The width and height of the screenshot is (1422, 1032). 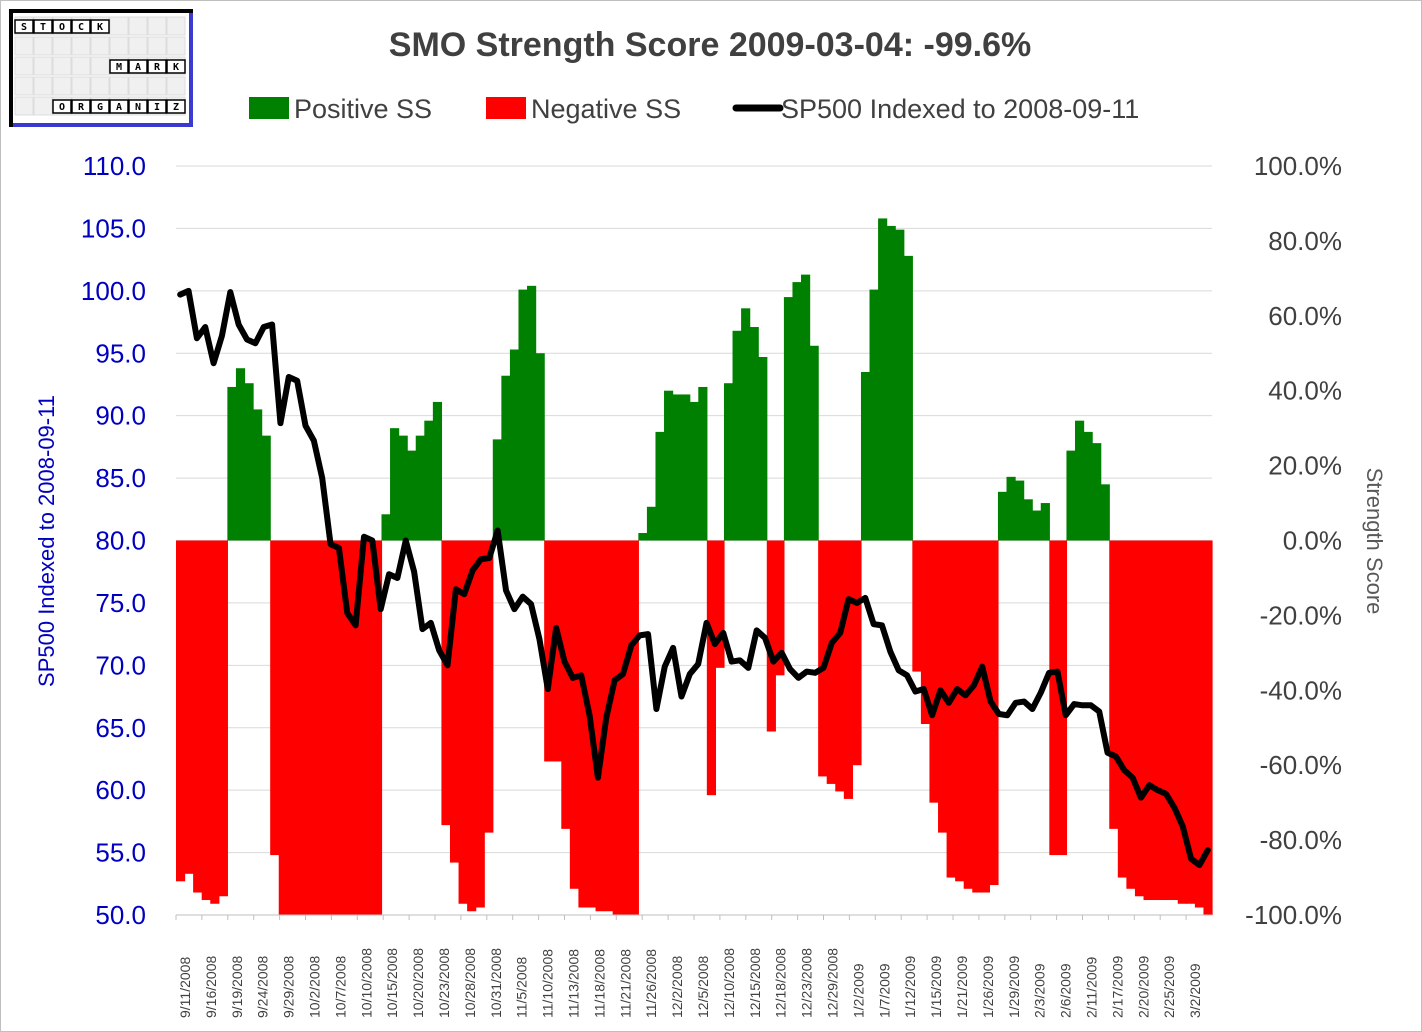 I want to click on y-tick-right: 60.0%, so click(x=1305, y=316).